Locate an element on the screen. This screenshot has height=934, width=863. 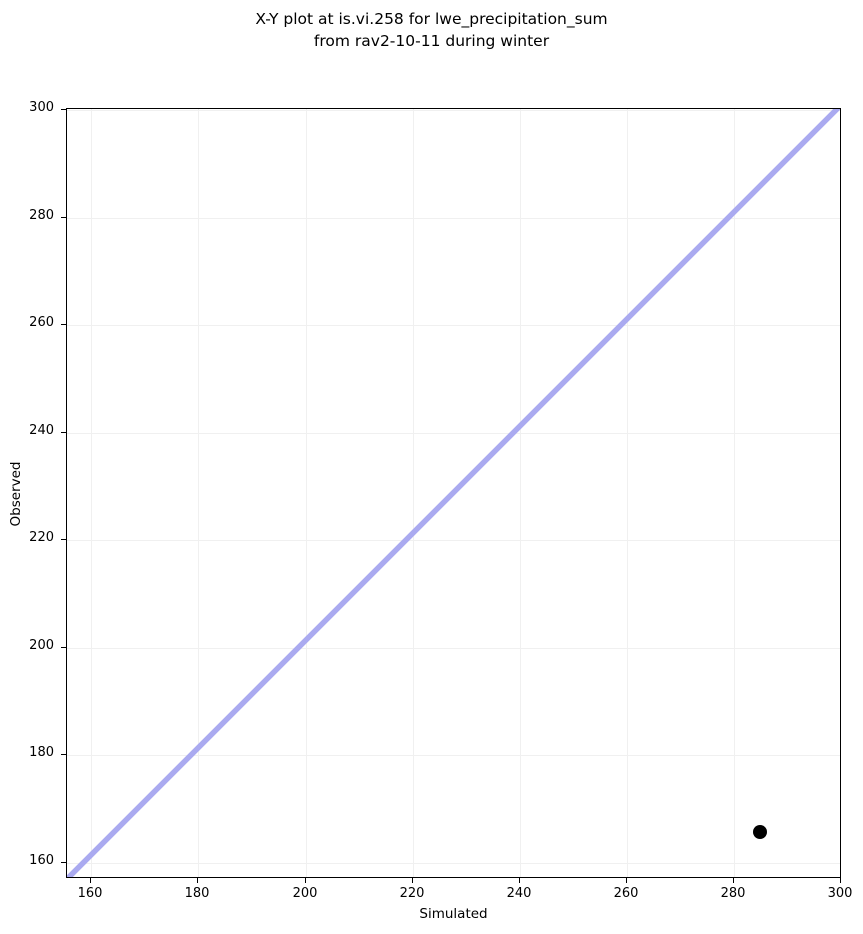
y-tick-label: 220 is located at coordinates (41, 537).